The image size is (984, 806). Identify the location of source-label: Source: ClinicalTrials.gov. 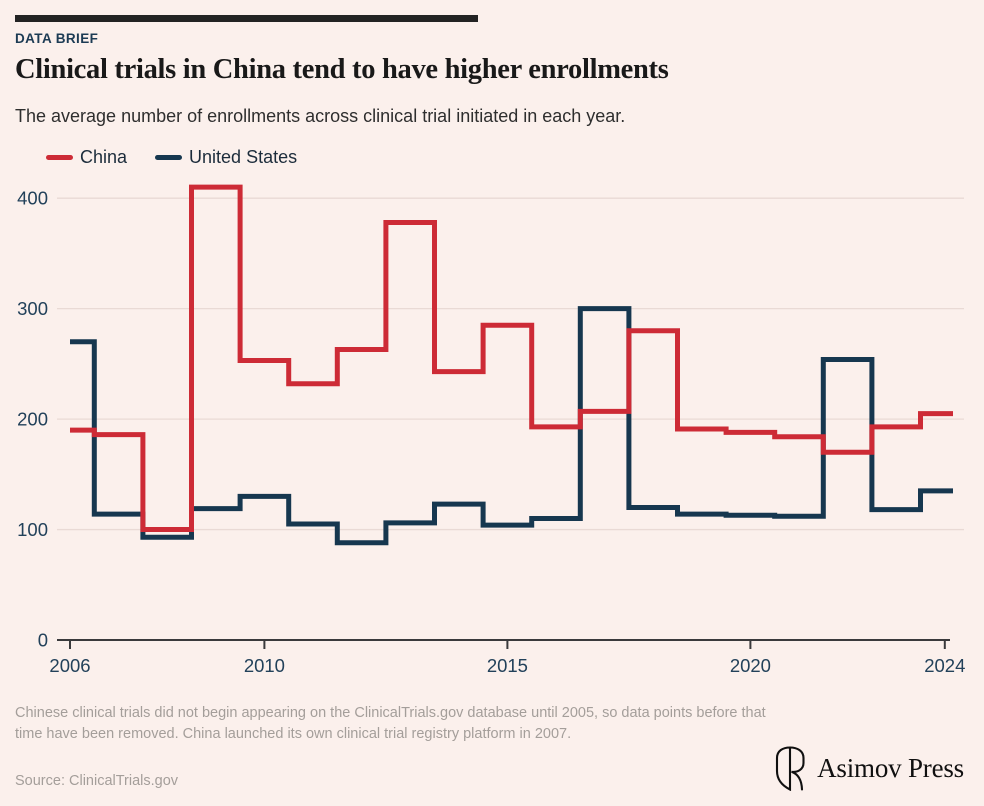
(97, 781).